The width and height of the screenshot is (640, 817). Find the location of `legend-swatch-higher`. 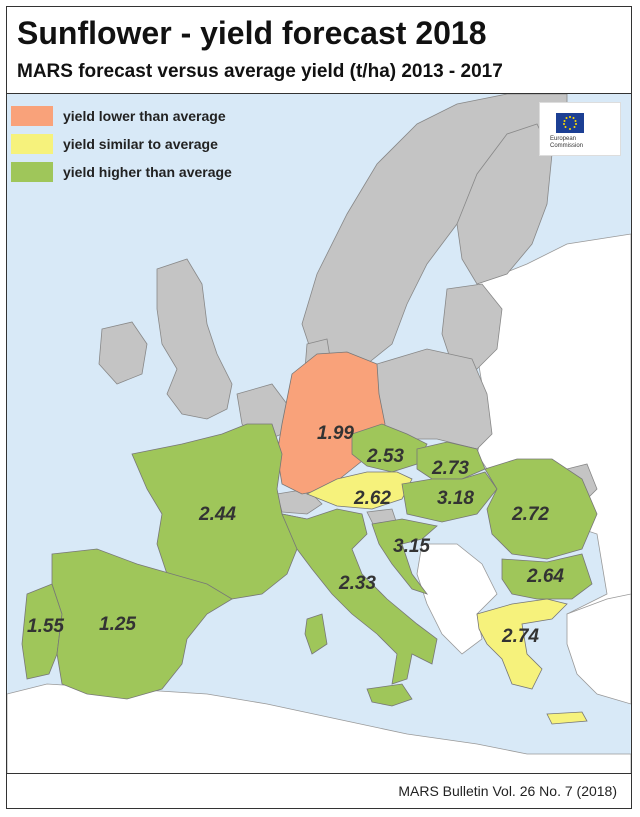

legend-swatch-higher is located at coordinates (32, 172).